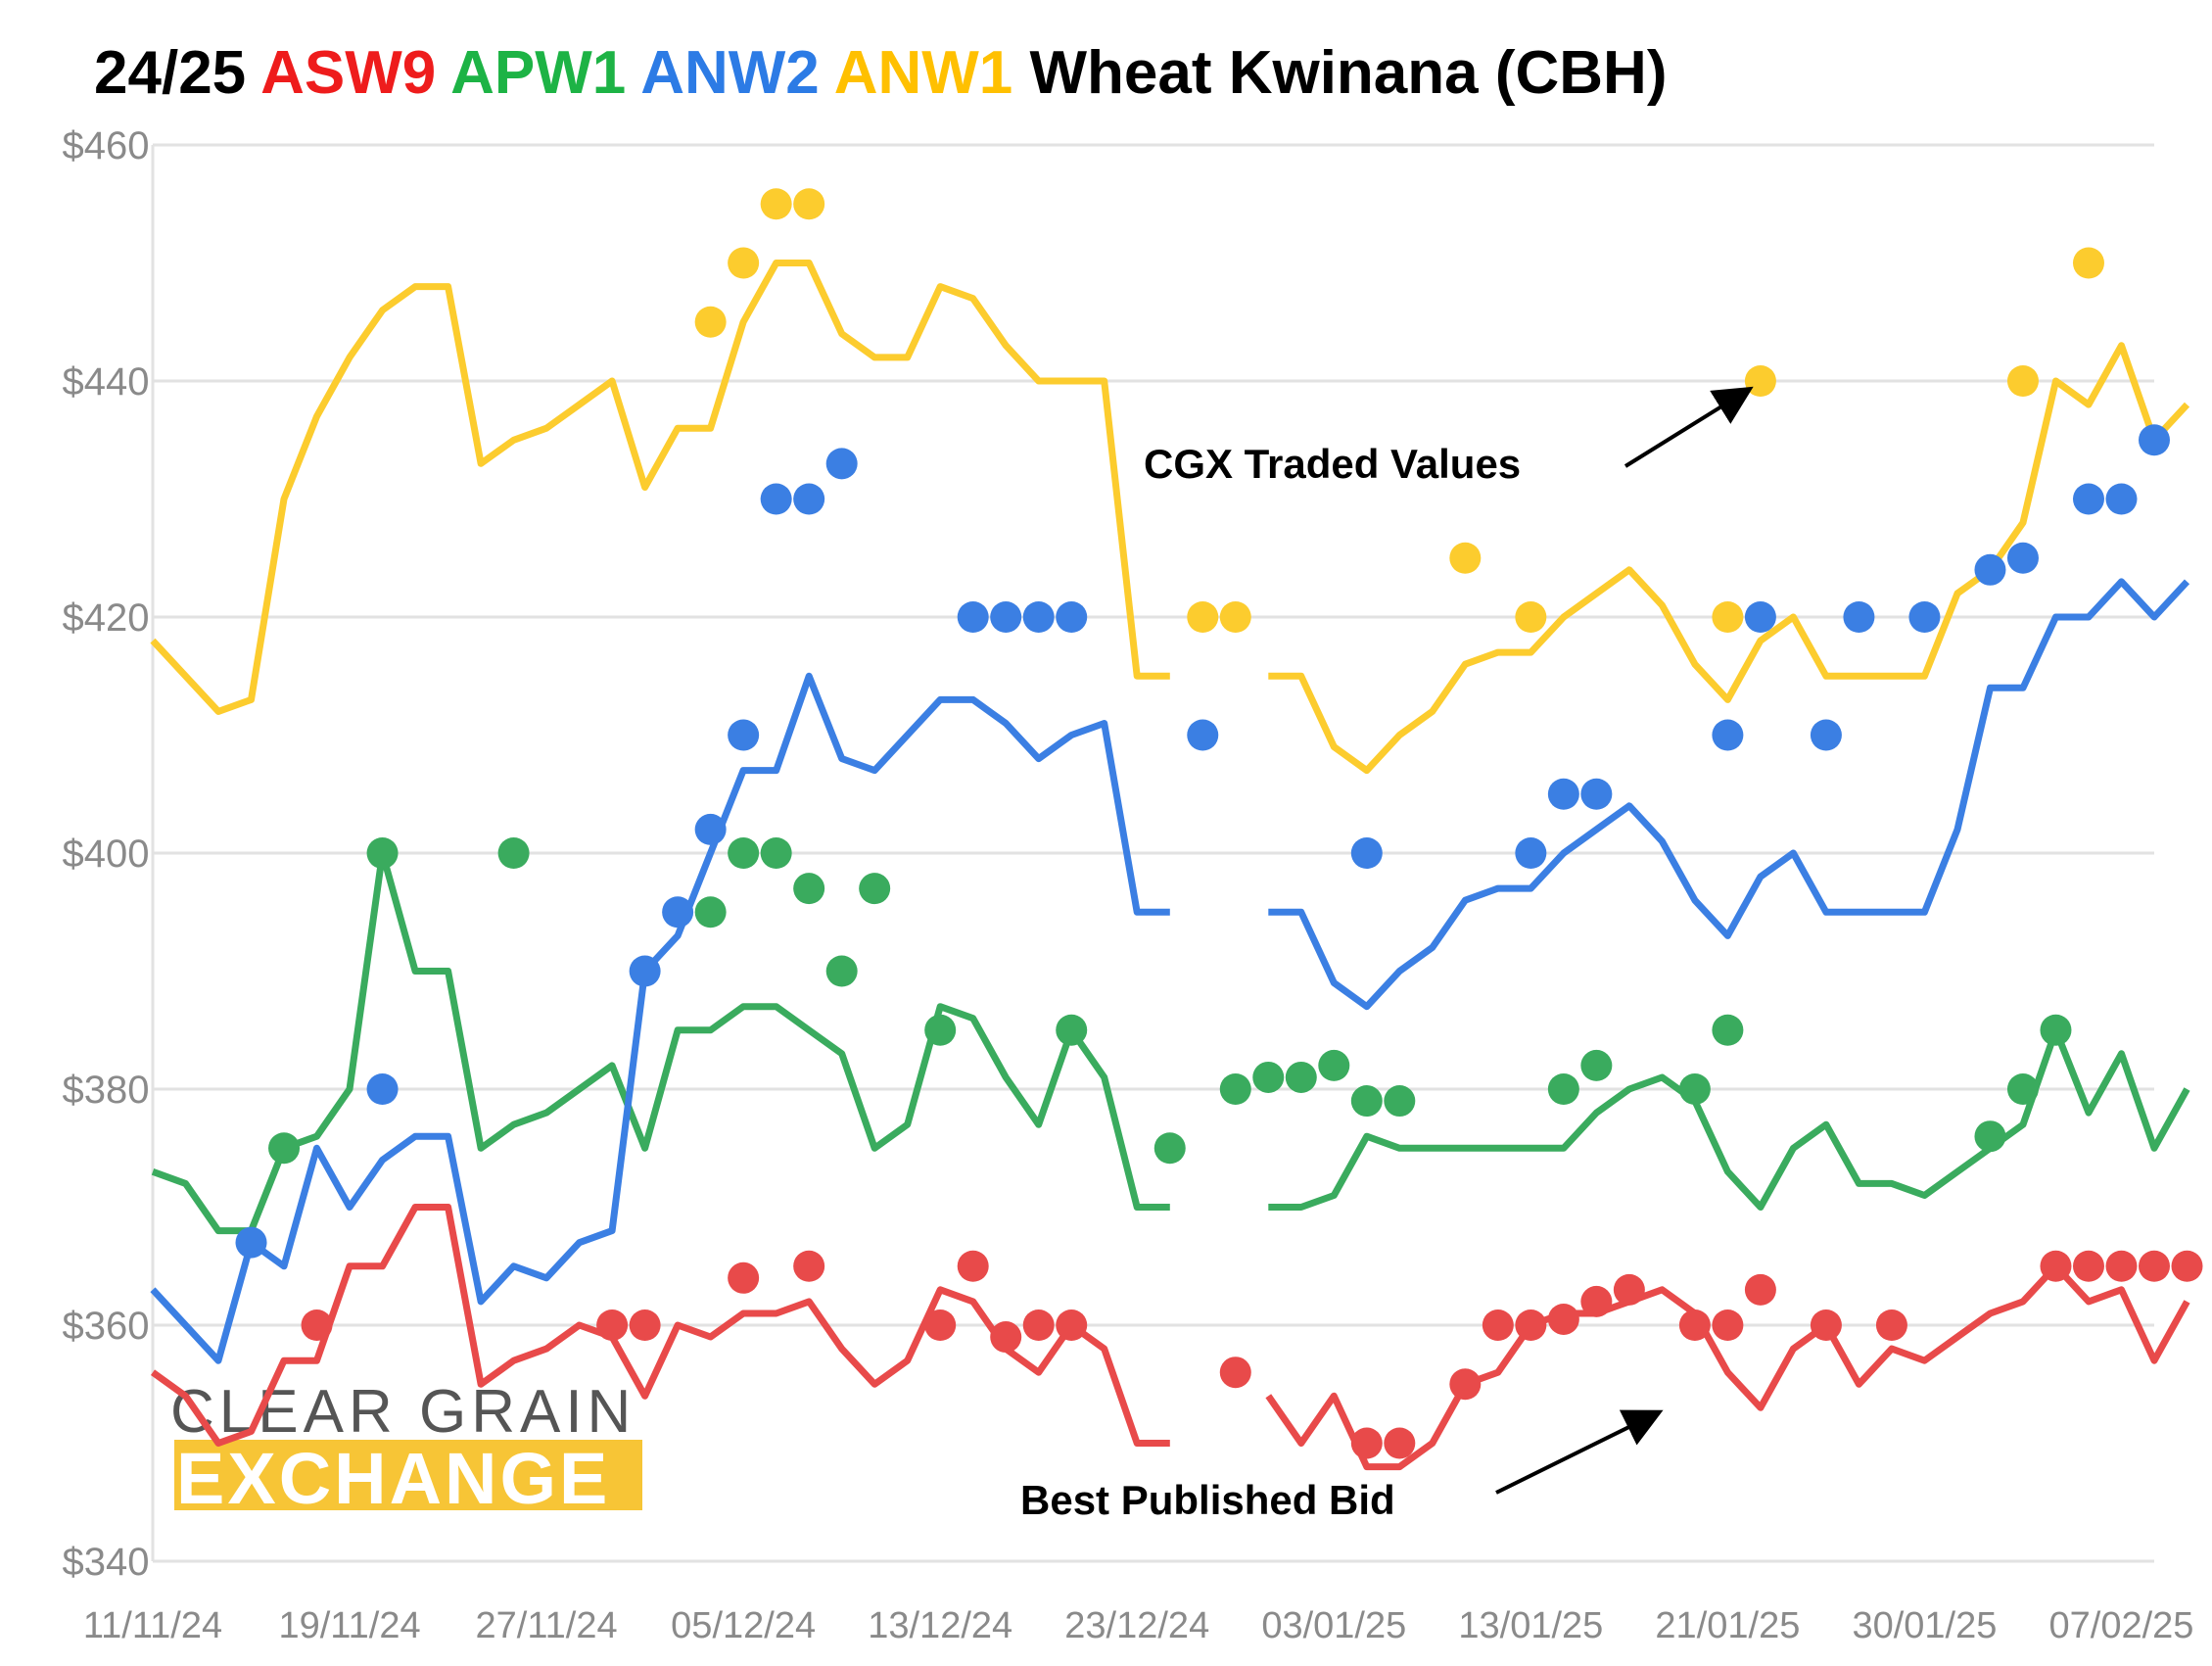  Describe the element at coordinates (106, 618) in the screenshot. I see `y-tick-label: $420` at that location.